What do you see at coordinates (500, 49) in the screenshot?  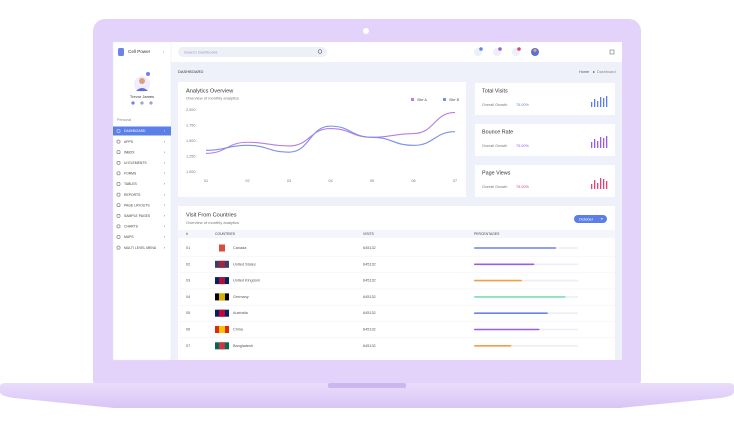 I see `badge` at bounding box center [500, 49].